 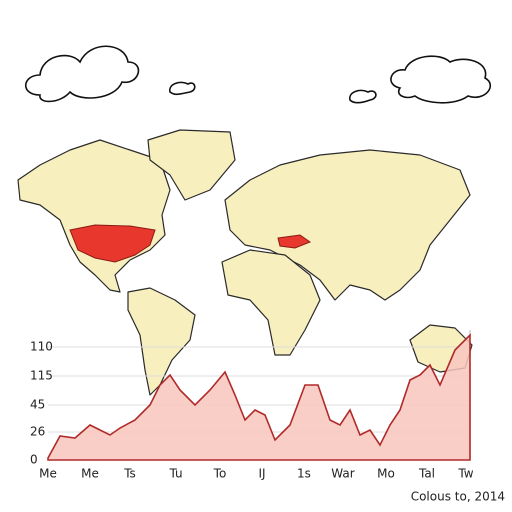 I want to click on y-label: 26, so click(x=37, y=432).